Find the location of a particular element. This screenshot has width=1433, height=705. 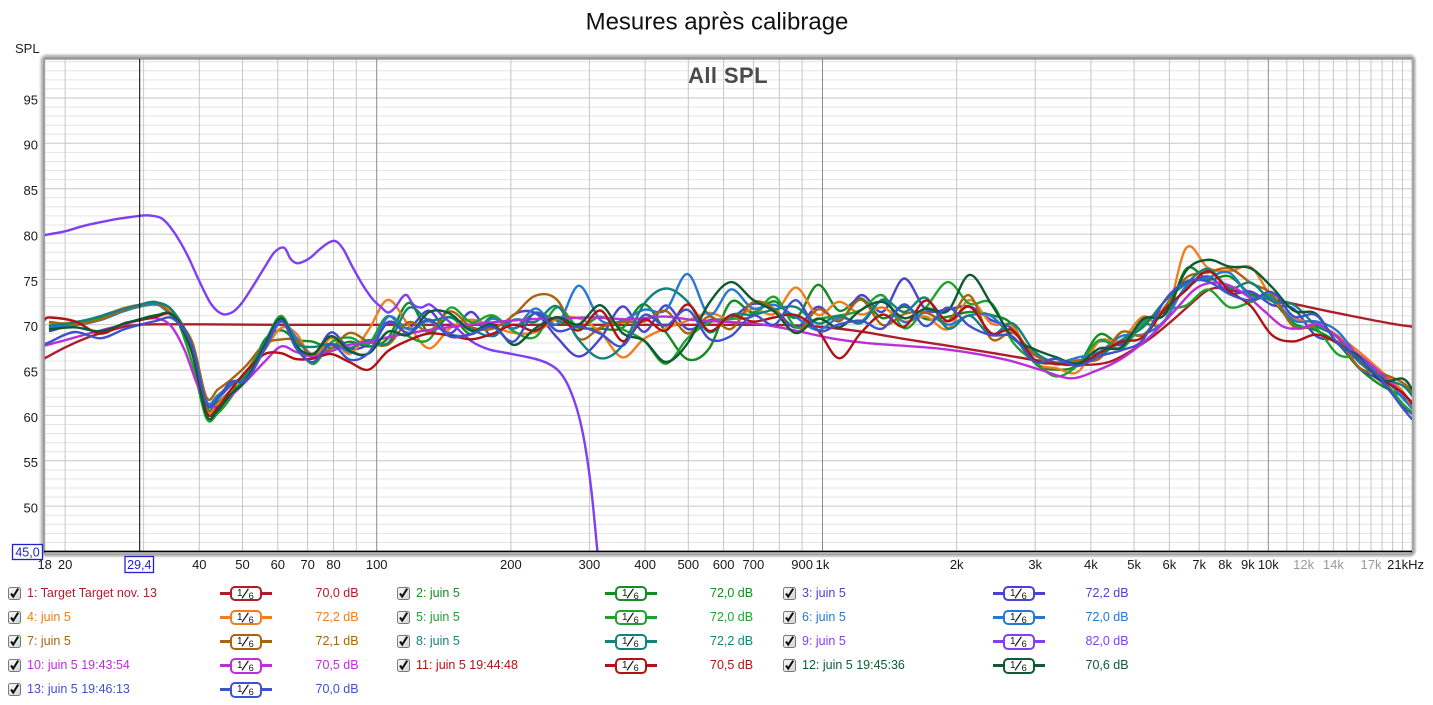

svg-text: 700 is located at coordinates (754, 564).